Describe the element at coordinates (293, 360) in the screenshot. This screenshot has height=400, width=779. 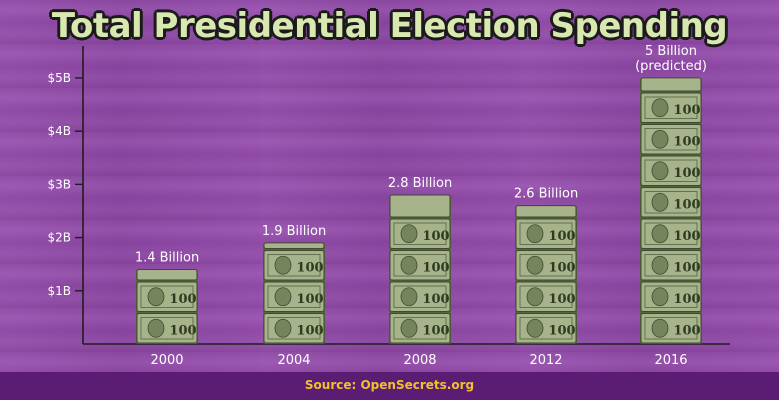
I see `x-tick-label: 2004` at that location.